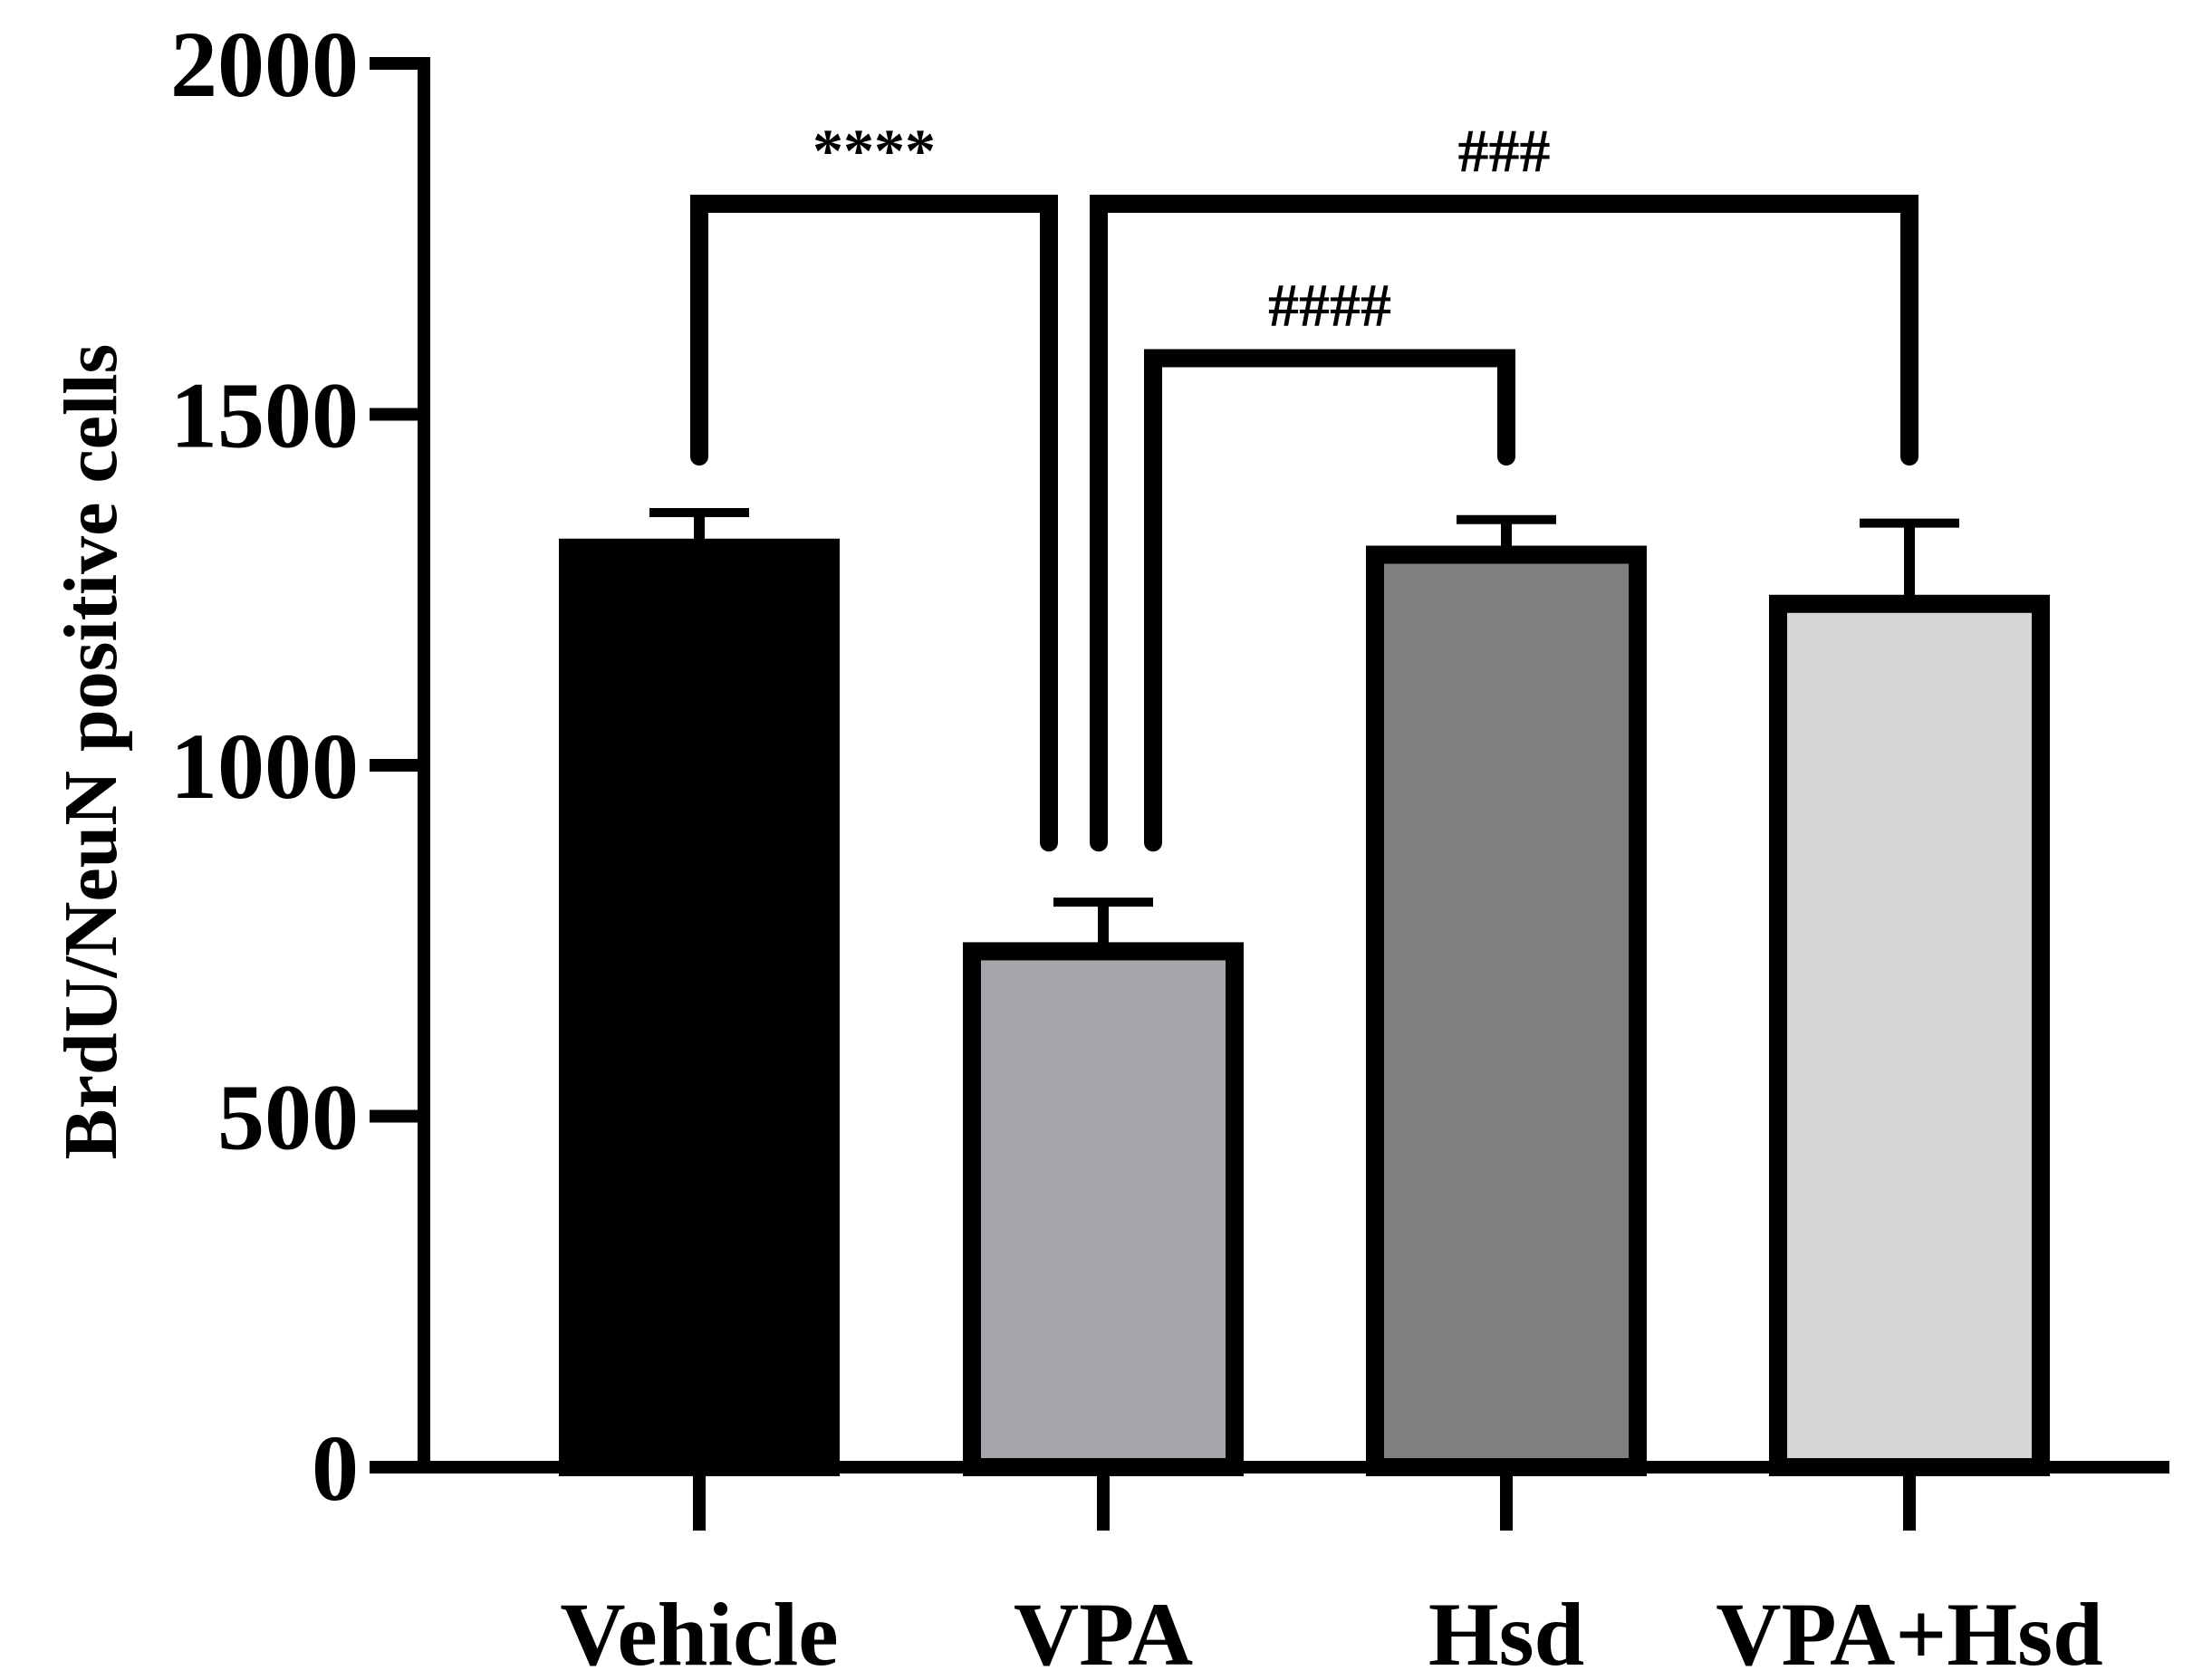  What do you see at coordinates (1909, 1035) in the screenshot?
I see `bar-vpa-hsd` at bounding box center [1909, 1035].